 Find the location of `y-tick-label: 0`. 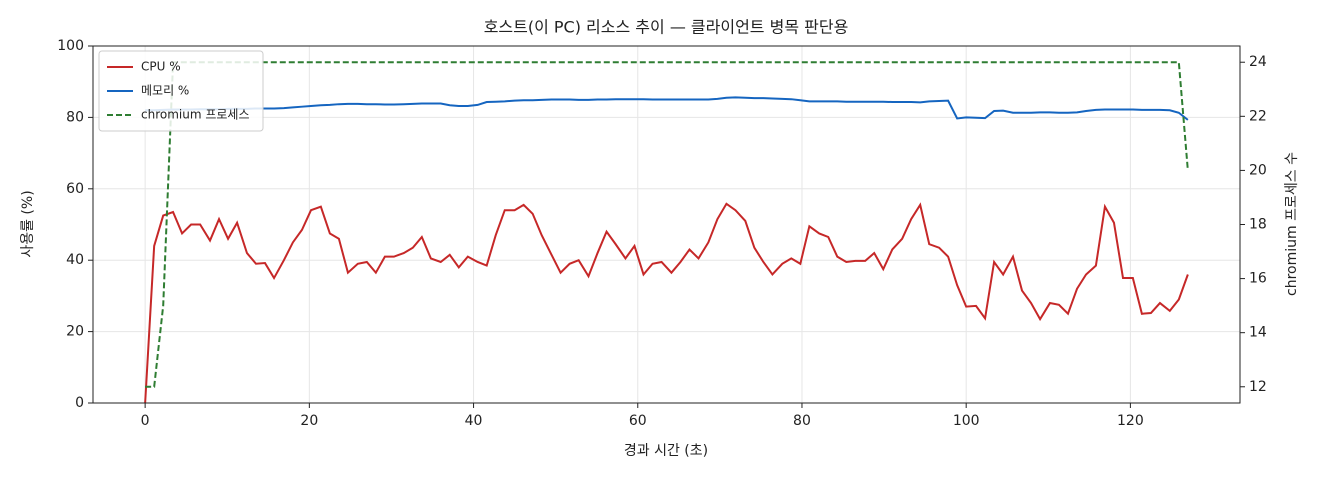

y-tick-label: 0 is located at coordinates (79, 403).